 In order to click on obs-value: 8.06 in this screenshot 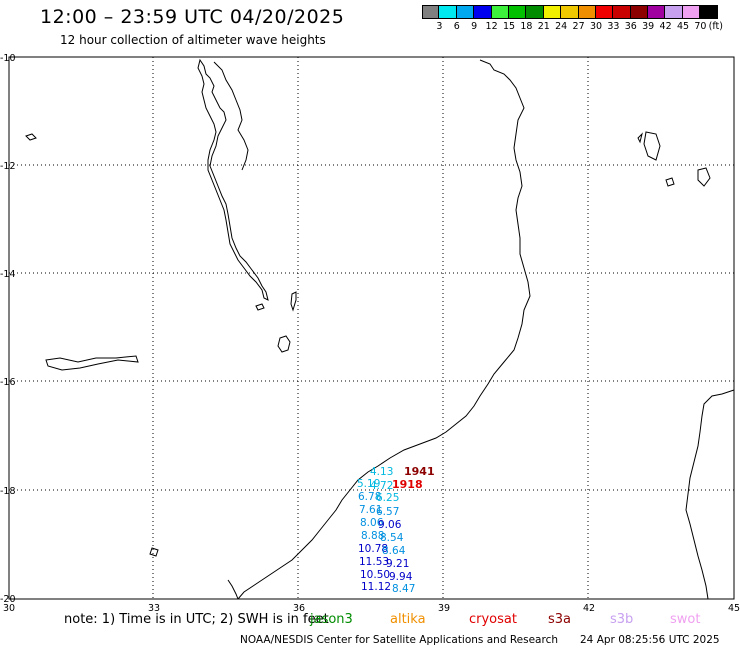, I will do `click(372, 523)`.